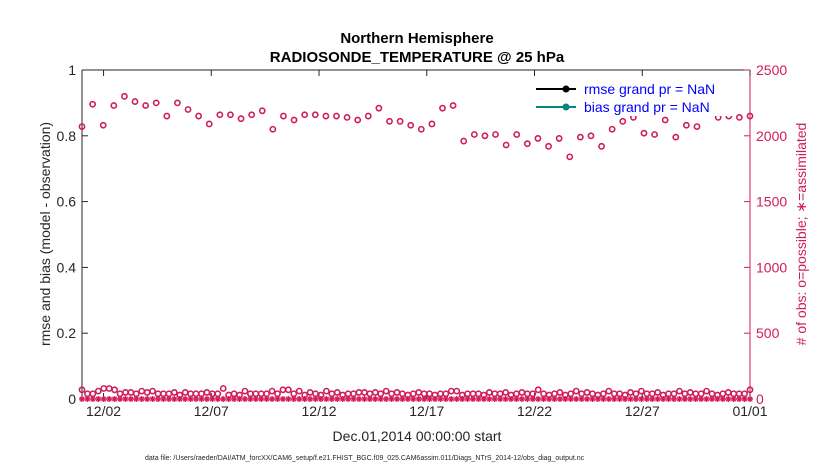 The image size is (830, 470). What do you see at coordinates (103, 411) in the screenshot?
I see `x-tick-label: 12/02` at bounding box center [103, 411].